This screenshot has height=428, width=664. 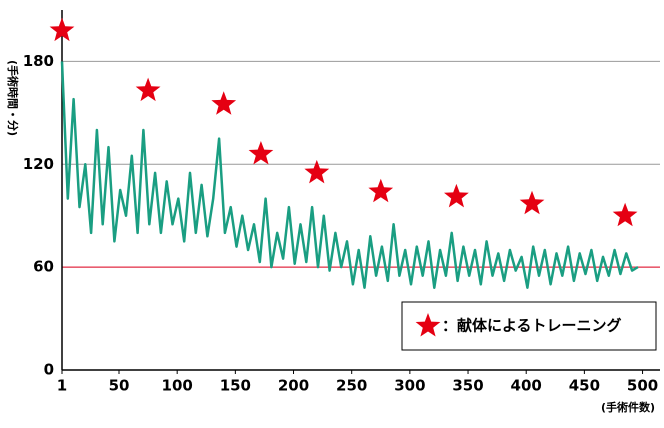 I want to click on legend-box, so click(x=529, y=326).